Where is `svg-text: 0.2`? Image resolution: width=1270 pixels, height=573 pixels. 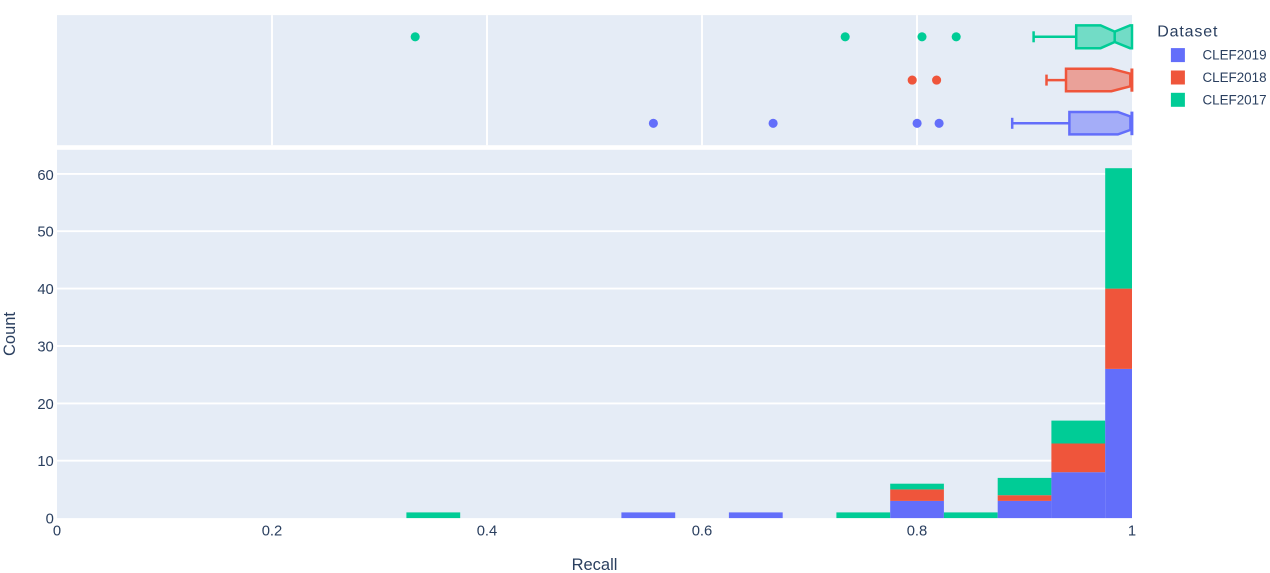
svg-text: 0.2 is located at coordinates (272, 531).